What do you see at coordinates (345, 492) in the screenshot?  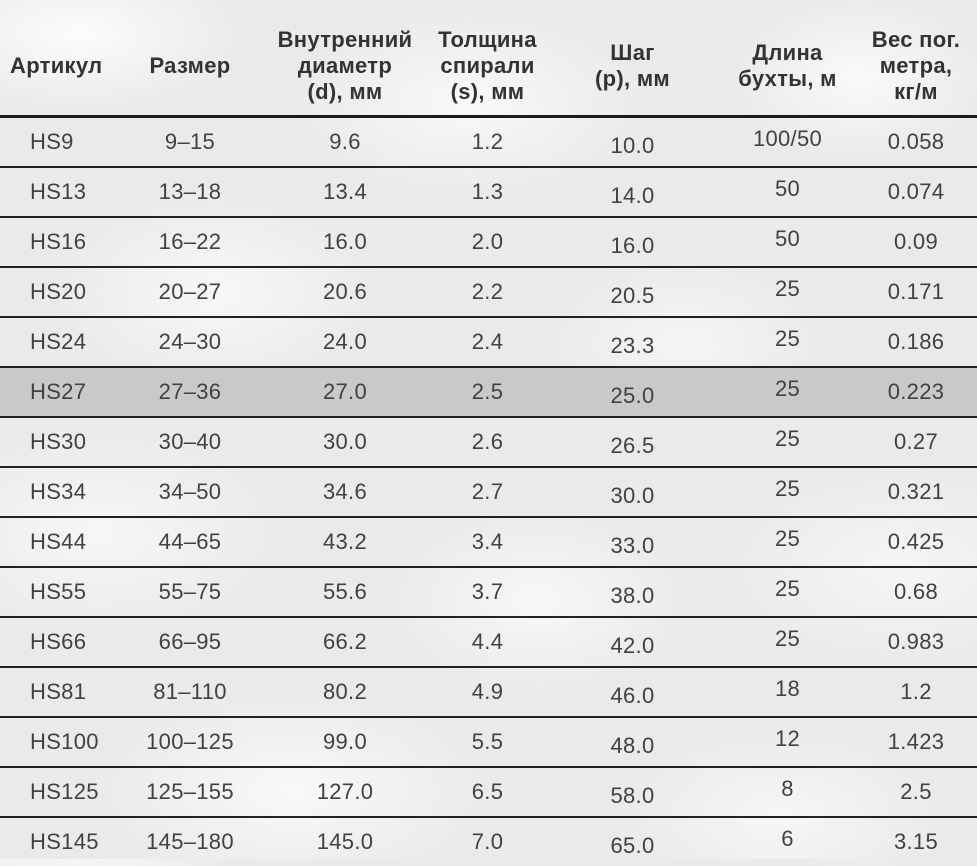 I see `cell-inner-diameter: 34.6` at bounding box center [345, 492].